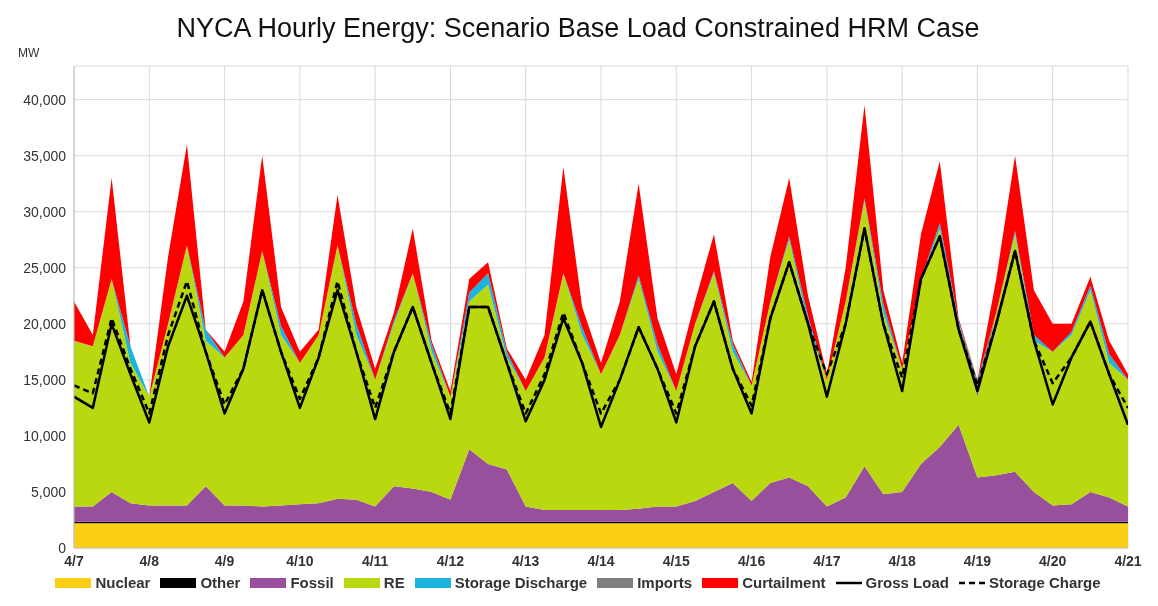 The height and width of the screenshot is (606, 1158). I want to click on x-tick-label: 4/8, so click(149, 560).